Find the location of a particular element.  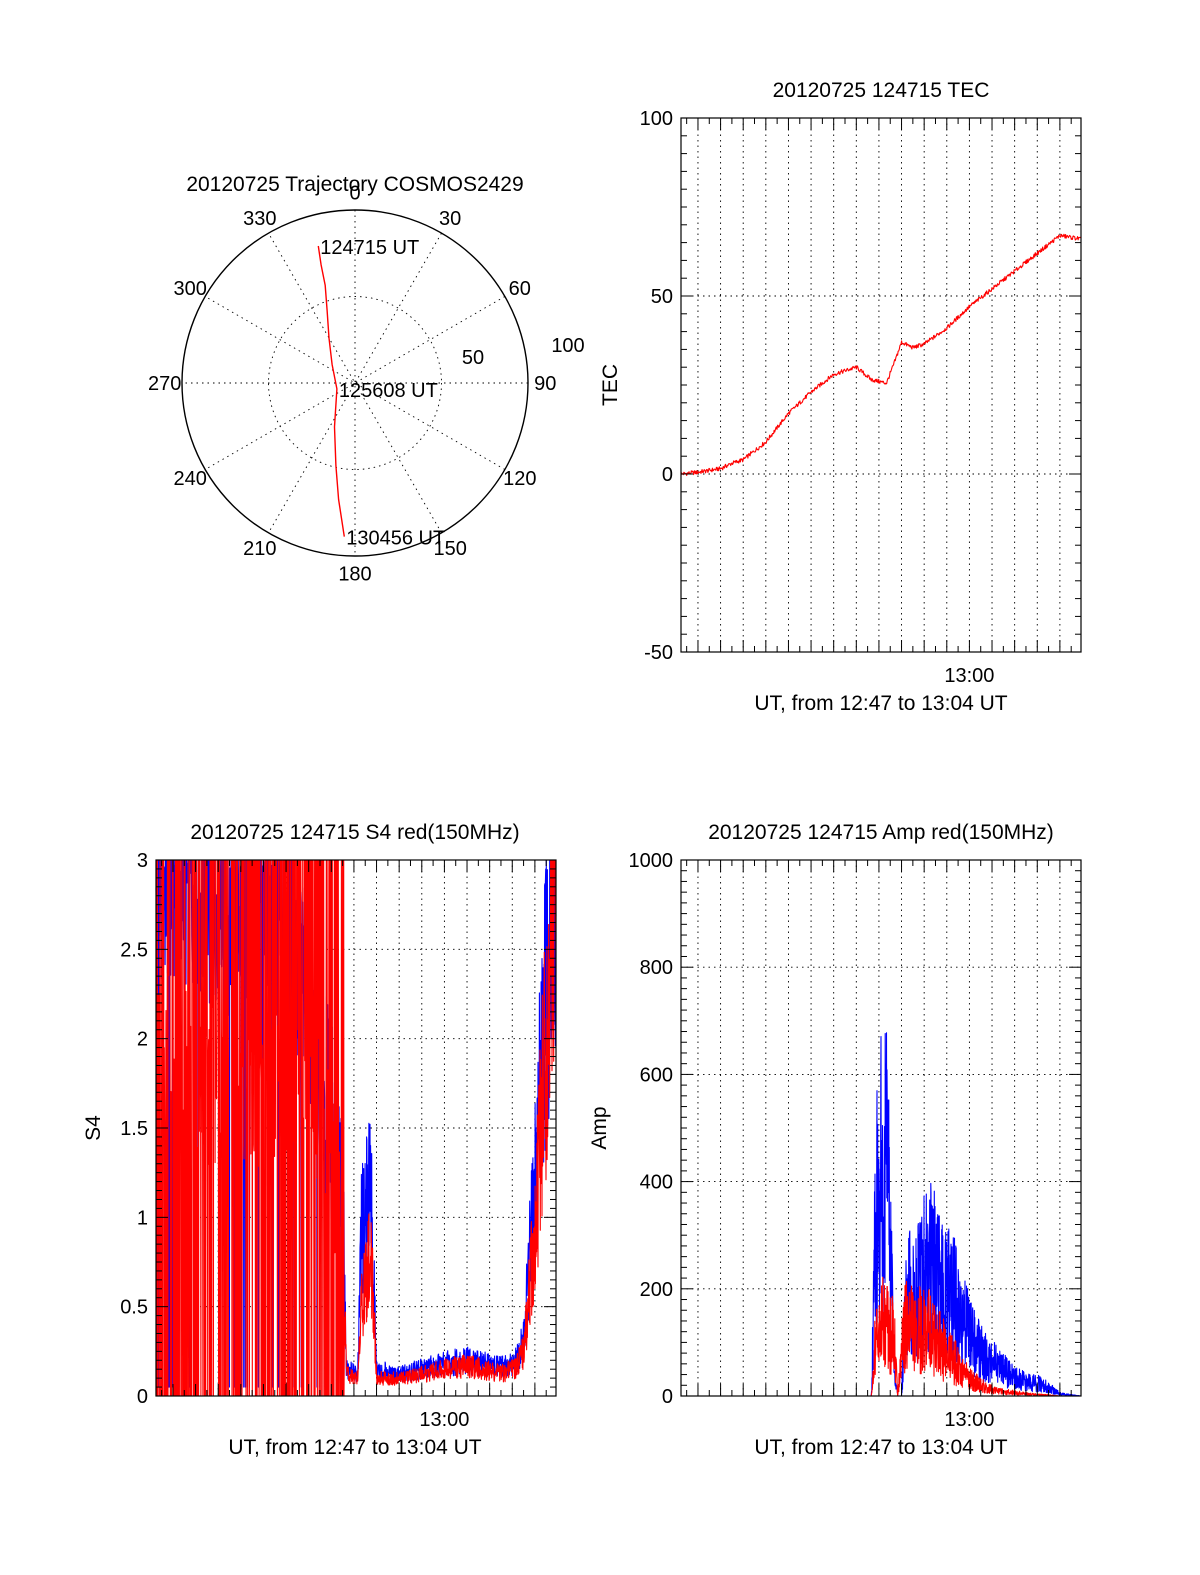

tec-x-axis-label: UT, from 12:47 to 13:04 UT is located at coordinates (880, 703).